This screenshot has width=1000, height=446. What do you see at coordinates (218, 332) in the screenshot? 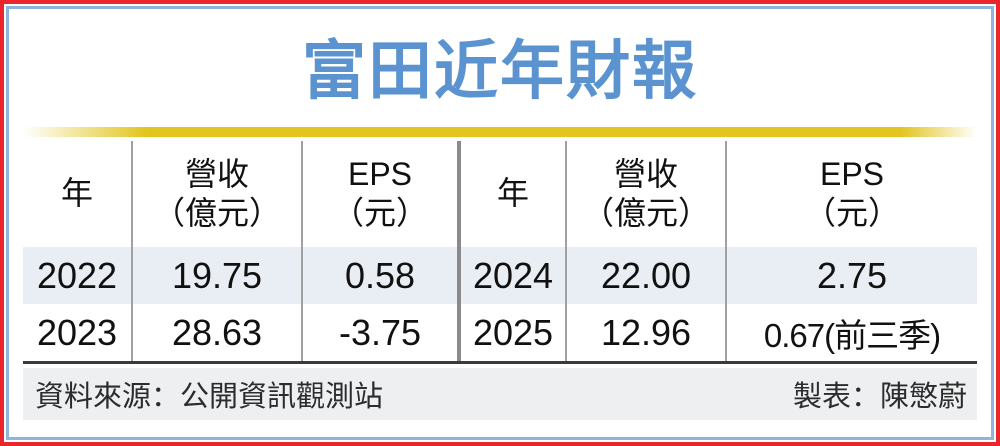
I see `cell-revenue-2023: 28.63` at bounding box center [218, 332].